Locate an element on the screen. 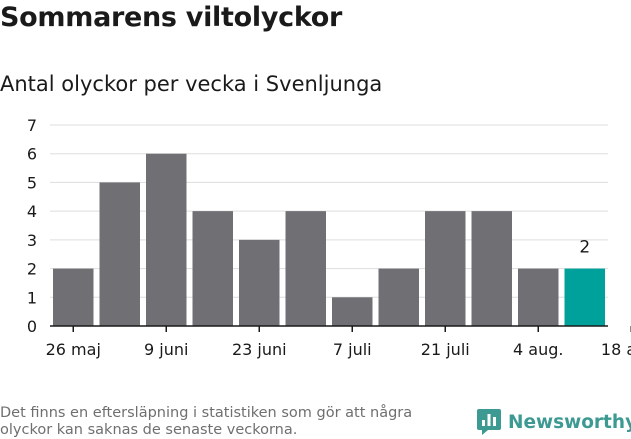 This screenshot has width=631, height=439. data-labels: 2 is located at coordinates (584, 248).